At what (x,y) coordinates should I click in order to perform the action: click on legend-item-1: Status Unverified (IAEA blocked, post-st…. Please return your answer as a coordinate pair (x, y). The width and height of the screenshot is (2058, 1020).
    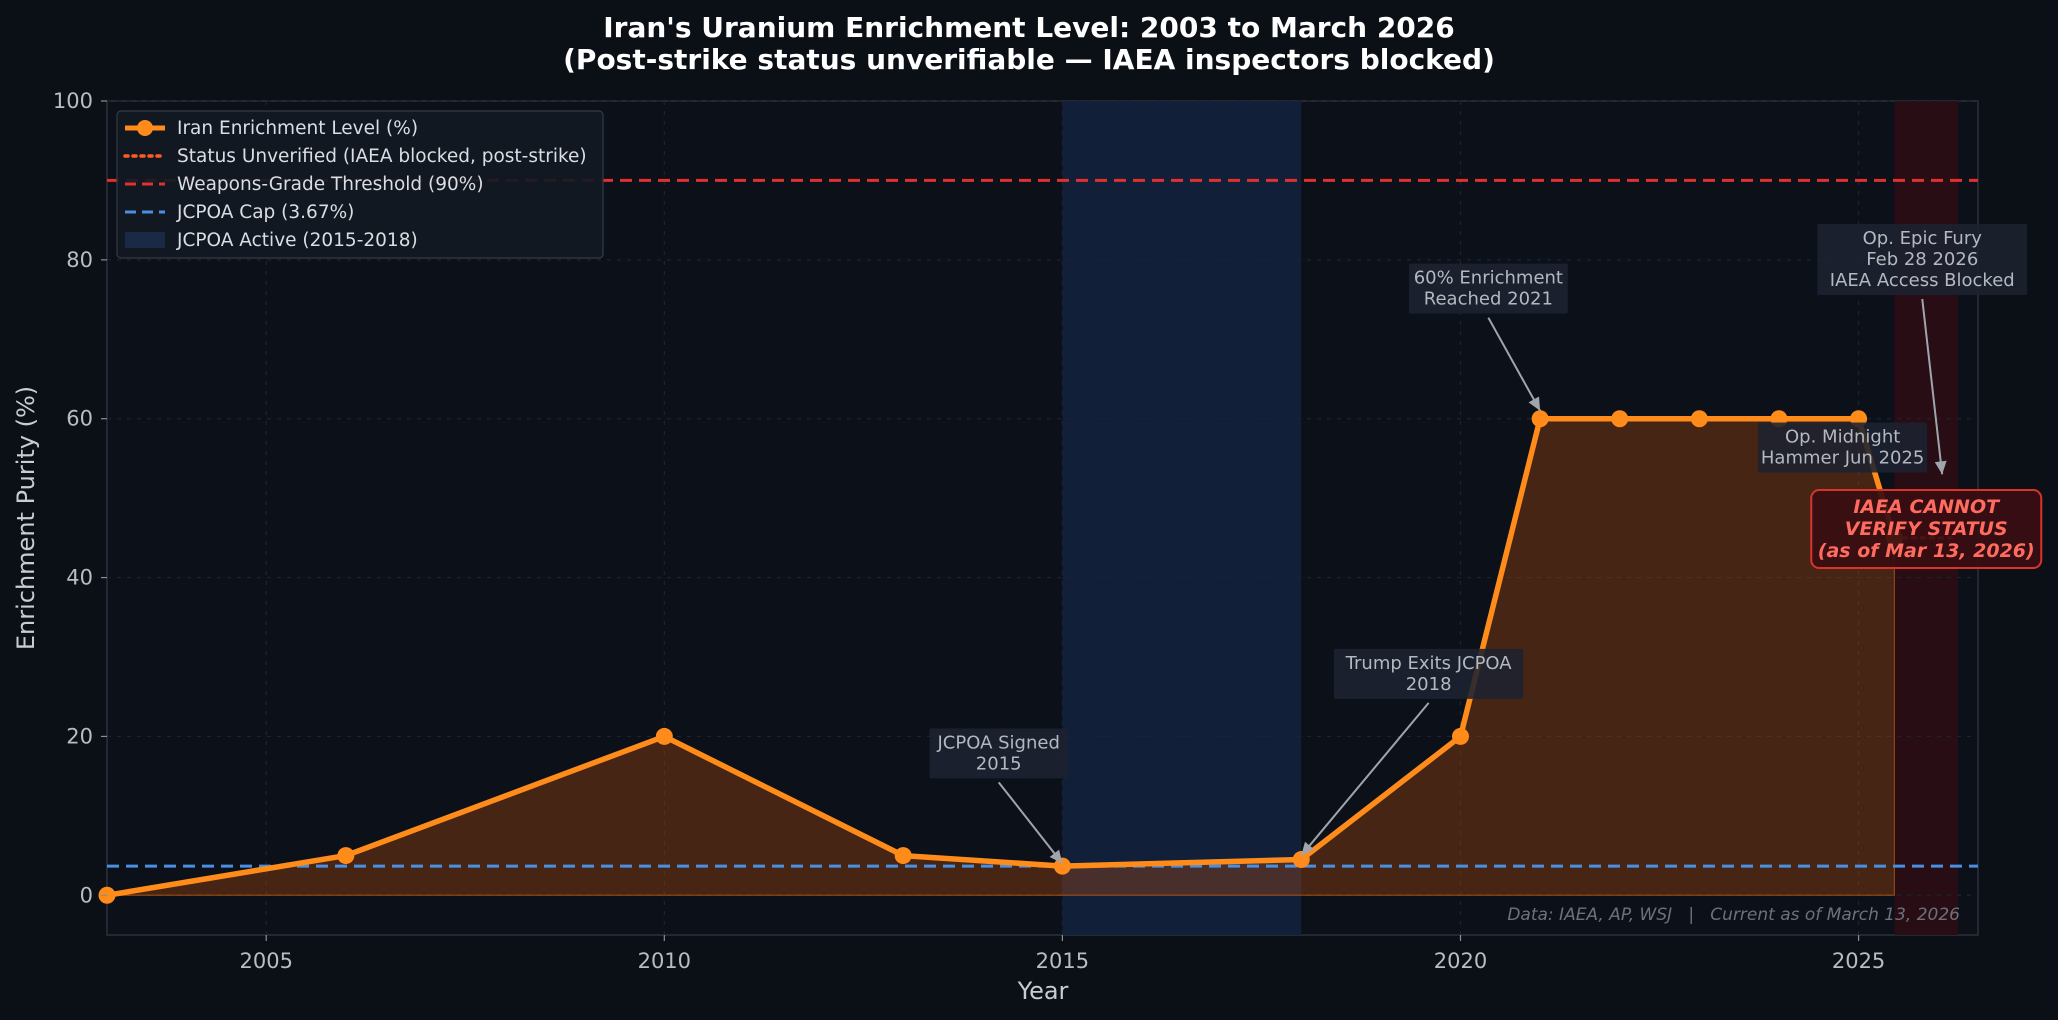
    Looking at the image, I should click on (355, 156).